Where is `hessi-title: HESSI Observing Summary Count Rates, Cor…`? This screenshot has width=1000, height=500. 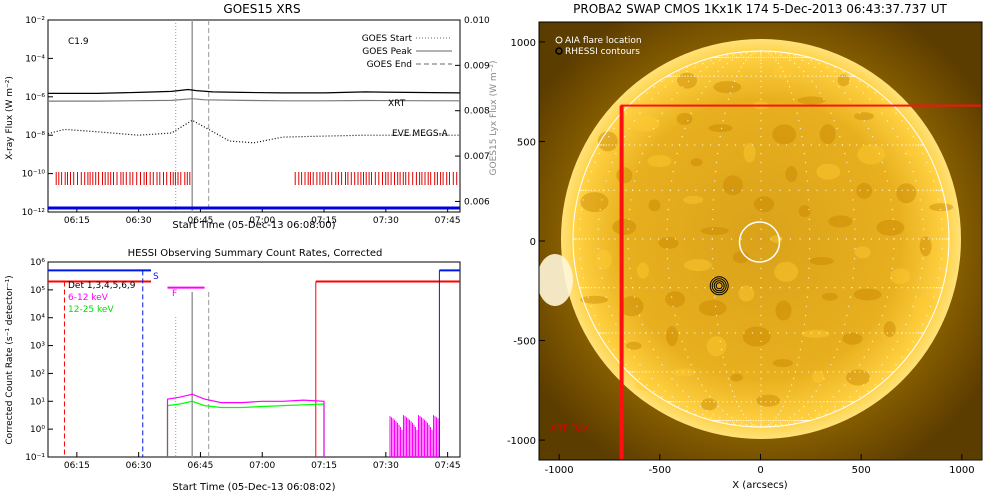 hessi-title: HESSI Observing Summary Count Rates, Cor… is located at coordinates (255, 253).